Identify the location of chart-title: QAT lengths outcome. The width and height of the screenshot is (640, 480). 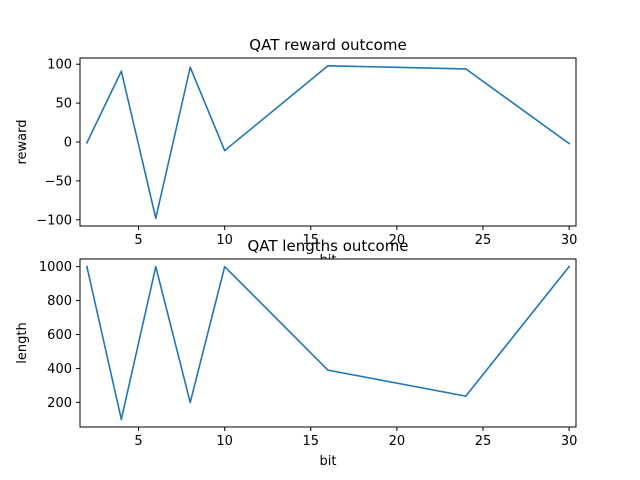
(327, 246).